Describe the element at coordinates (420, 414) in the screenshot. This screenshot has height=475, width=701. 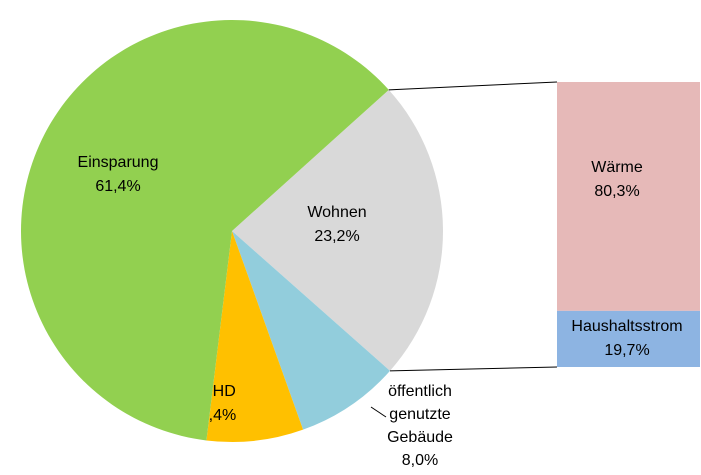
I see `slice-category: öffentlich genutzte Gebäude` at that location.